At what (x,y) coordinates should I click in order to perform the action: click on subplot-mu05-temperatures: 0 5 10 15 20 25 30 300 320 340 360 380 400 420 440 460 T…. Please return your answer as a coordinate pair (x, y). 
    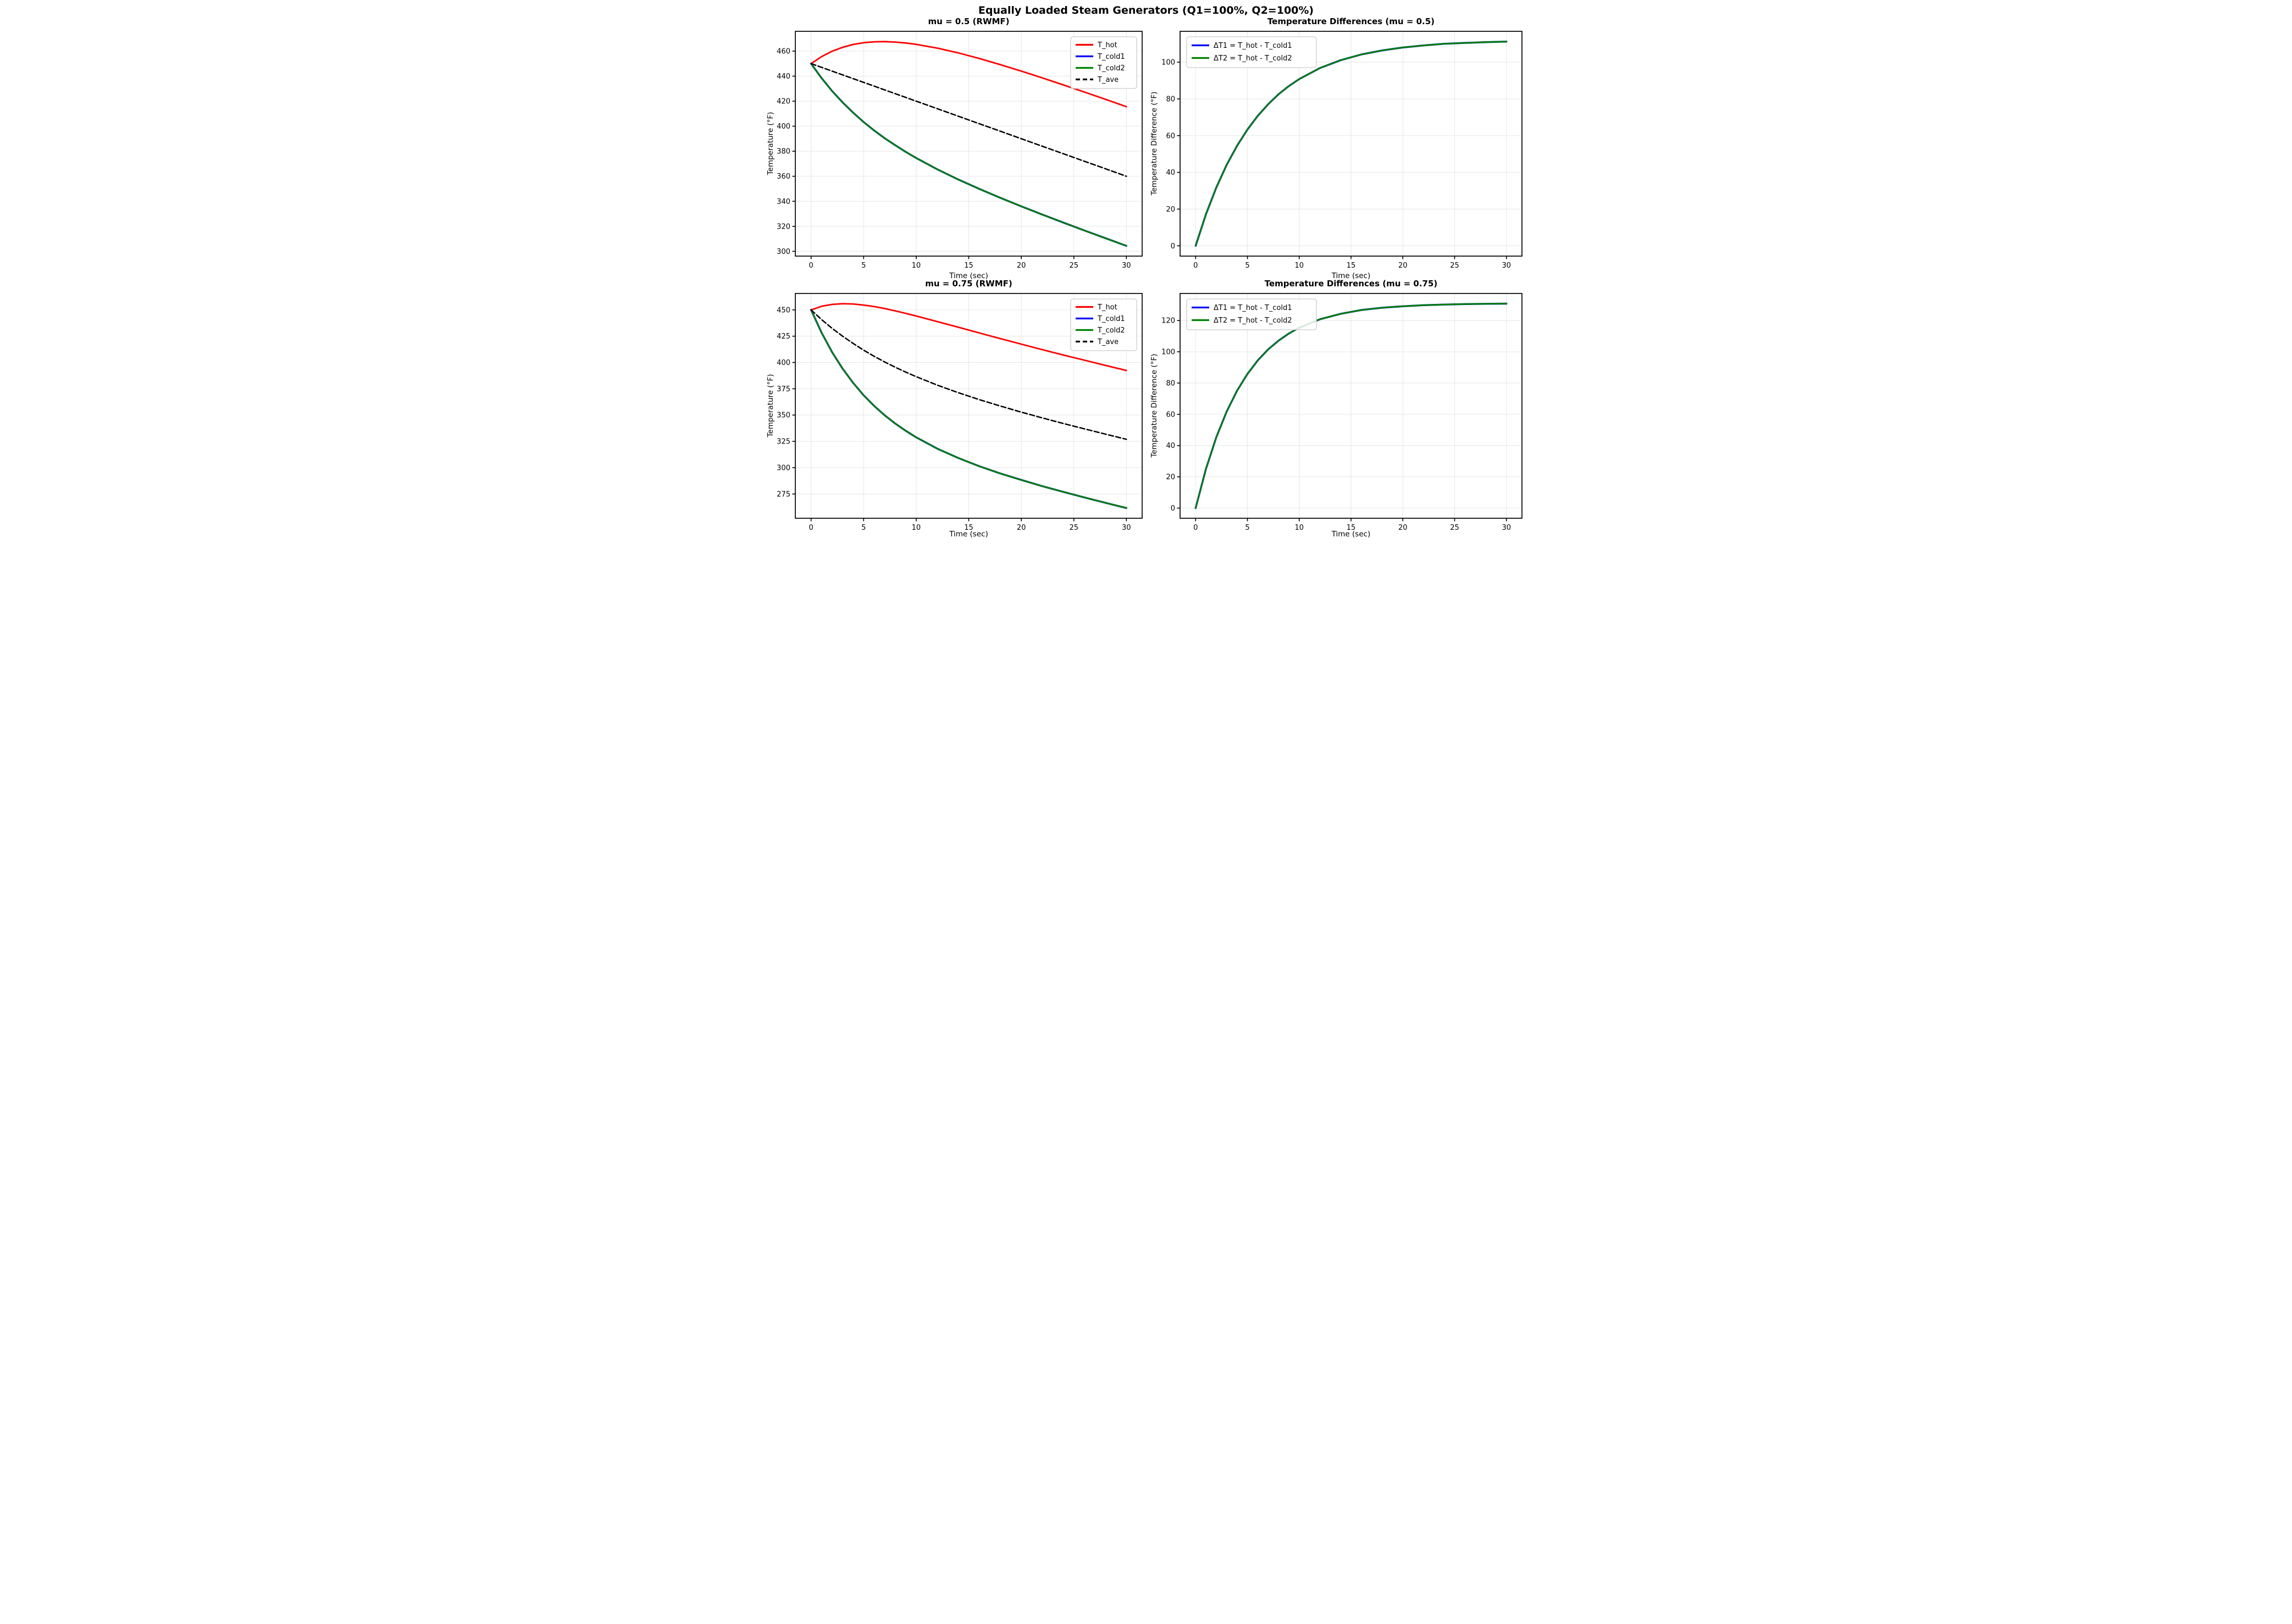
    Looking at the image, I should click on (960, 150).